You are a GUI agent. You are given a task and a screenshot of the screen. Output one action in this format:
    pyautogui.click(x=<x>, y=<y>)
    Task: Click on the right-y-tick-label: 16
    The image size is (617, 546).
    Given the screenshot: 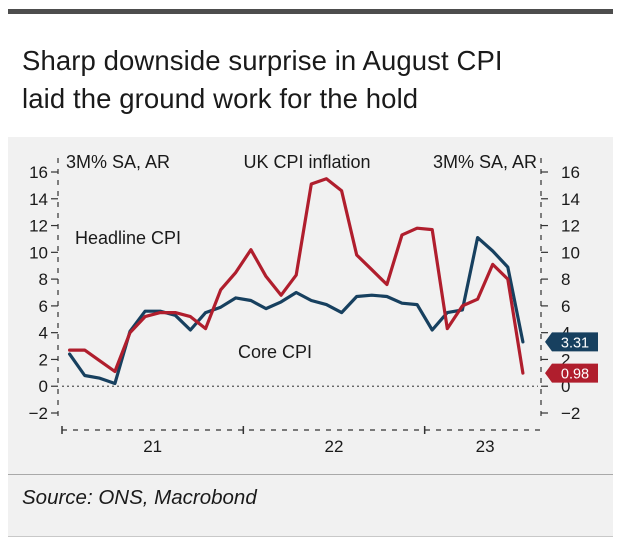 What is the action you would take?
    pyautogui.click(x=570, y=172)
    